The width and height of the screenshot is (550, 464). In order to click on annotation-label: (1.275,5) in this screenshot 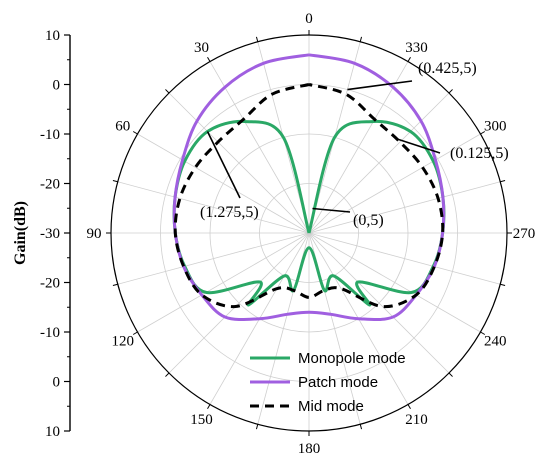, I will do `click(229, 212)`.